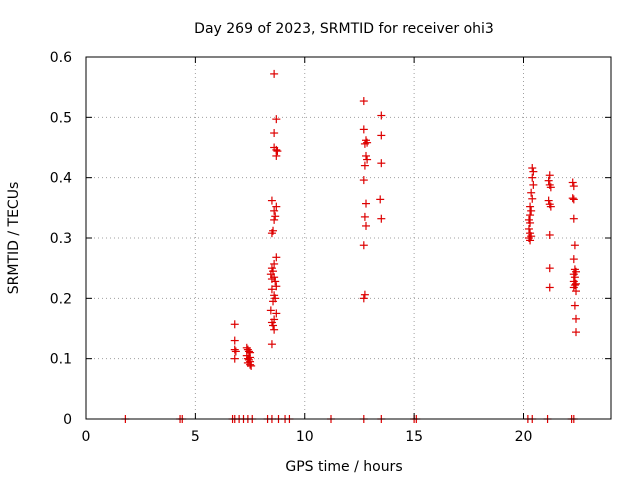  What do you see at coordinates (305, 437) in the screenshot?
I see `x-tick-label: 10` at bounding box center [305, 437].